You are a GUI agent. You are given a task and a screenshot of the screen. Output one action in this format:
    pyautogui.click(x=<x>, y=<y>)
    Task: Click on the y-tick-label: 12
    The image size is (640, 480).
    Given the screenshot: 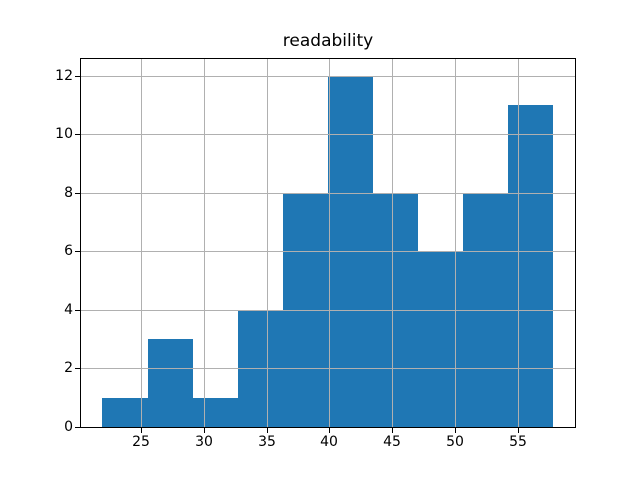 What is the action you would take?
    pyautogui.click(x=64, y=76)
    